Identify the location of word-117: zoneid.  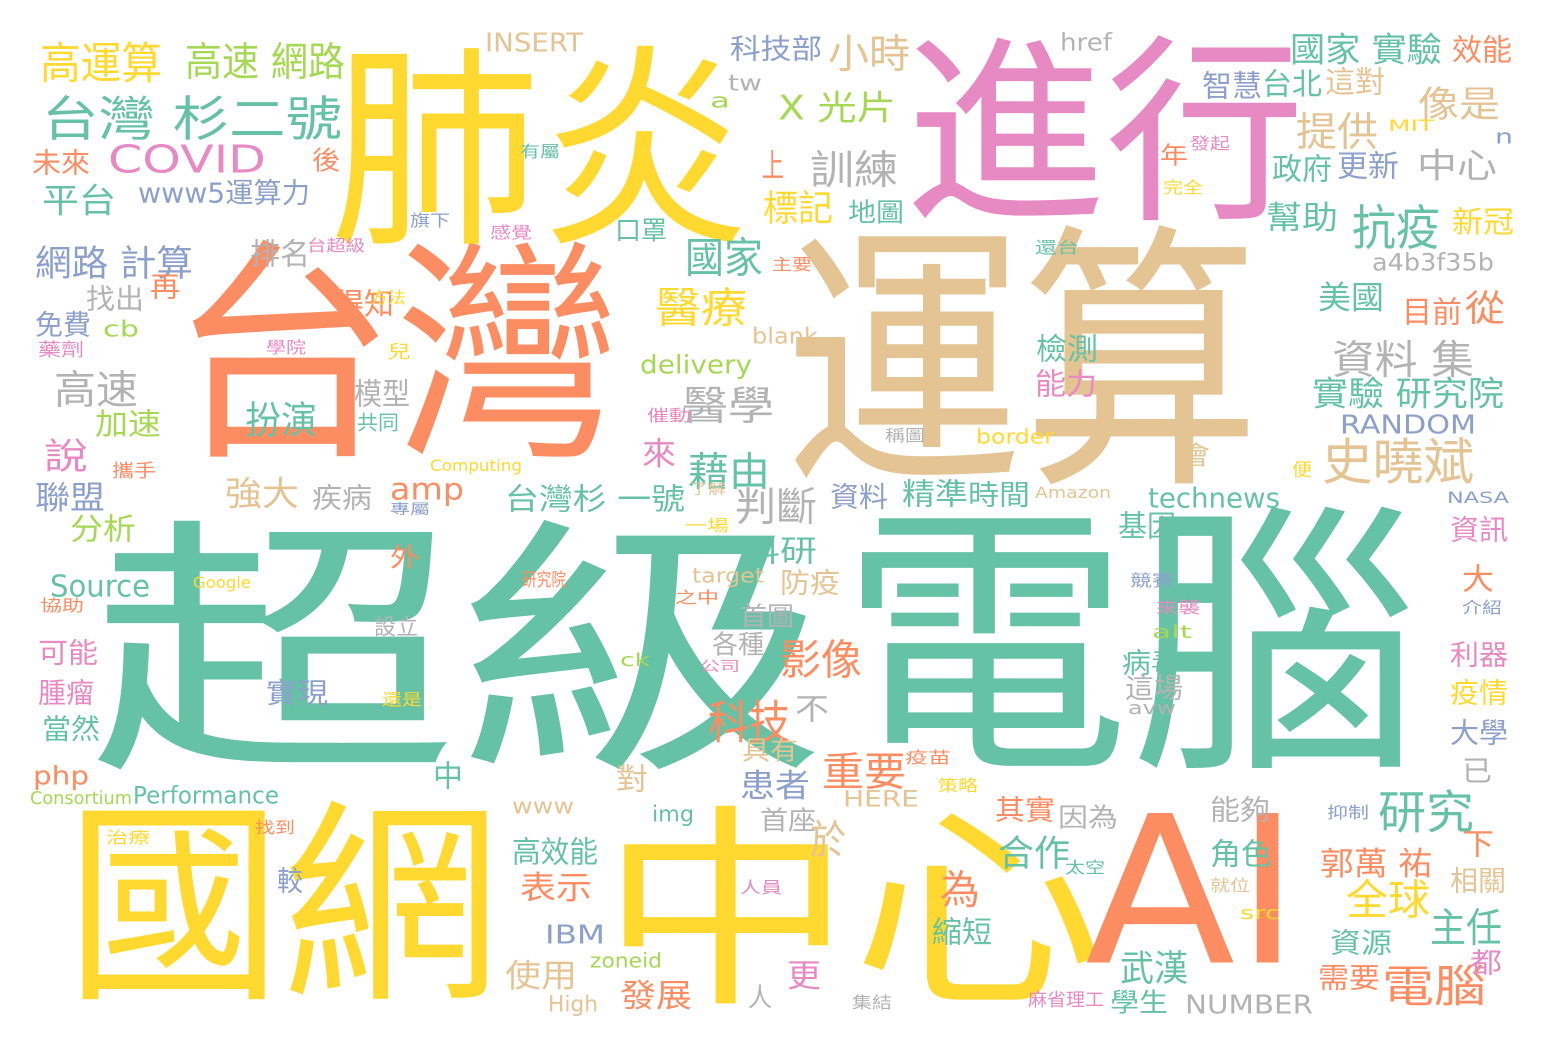
(626, 961).